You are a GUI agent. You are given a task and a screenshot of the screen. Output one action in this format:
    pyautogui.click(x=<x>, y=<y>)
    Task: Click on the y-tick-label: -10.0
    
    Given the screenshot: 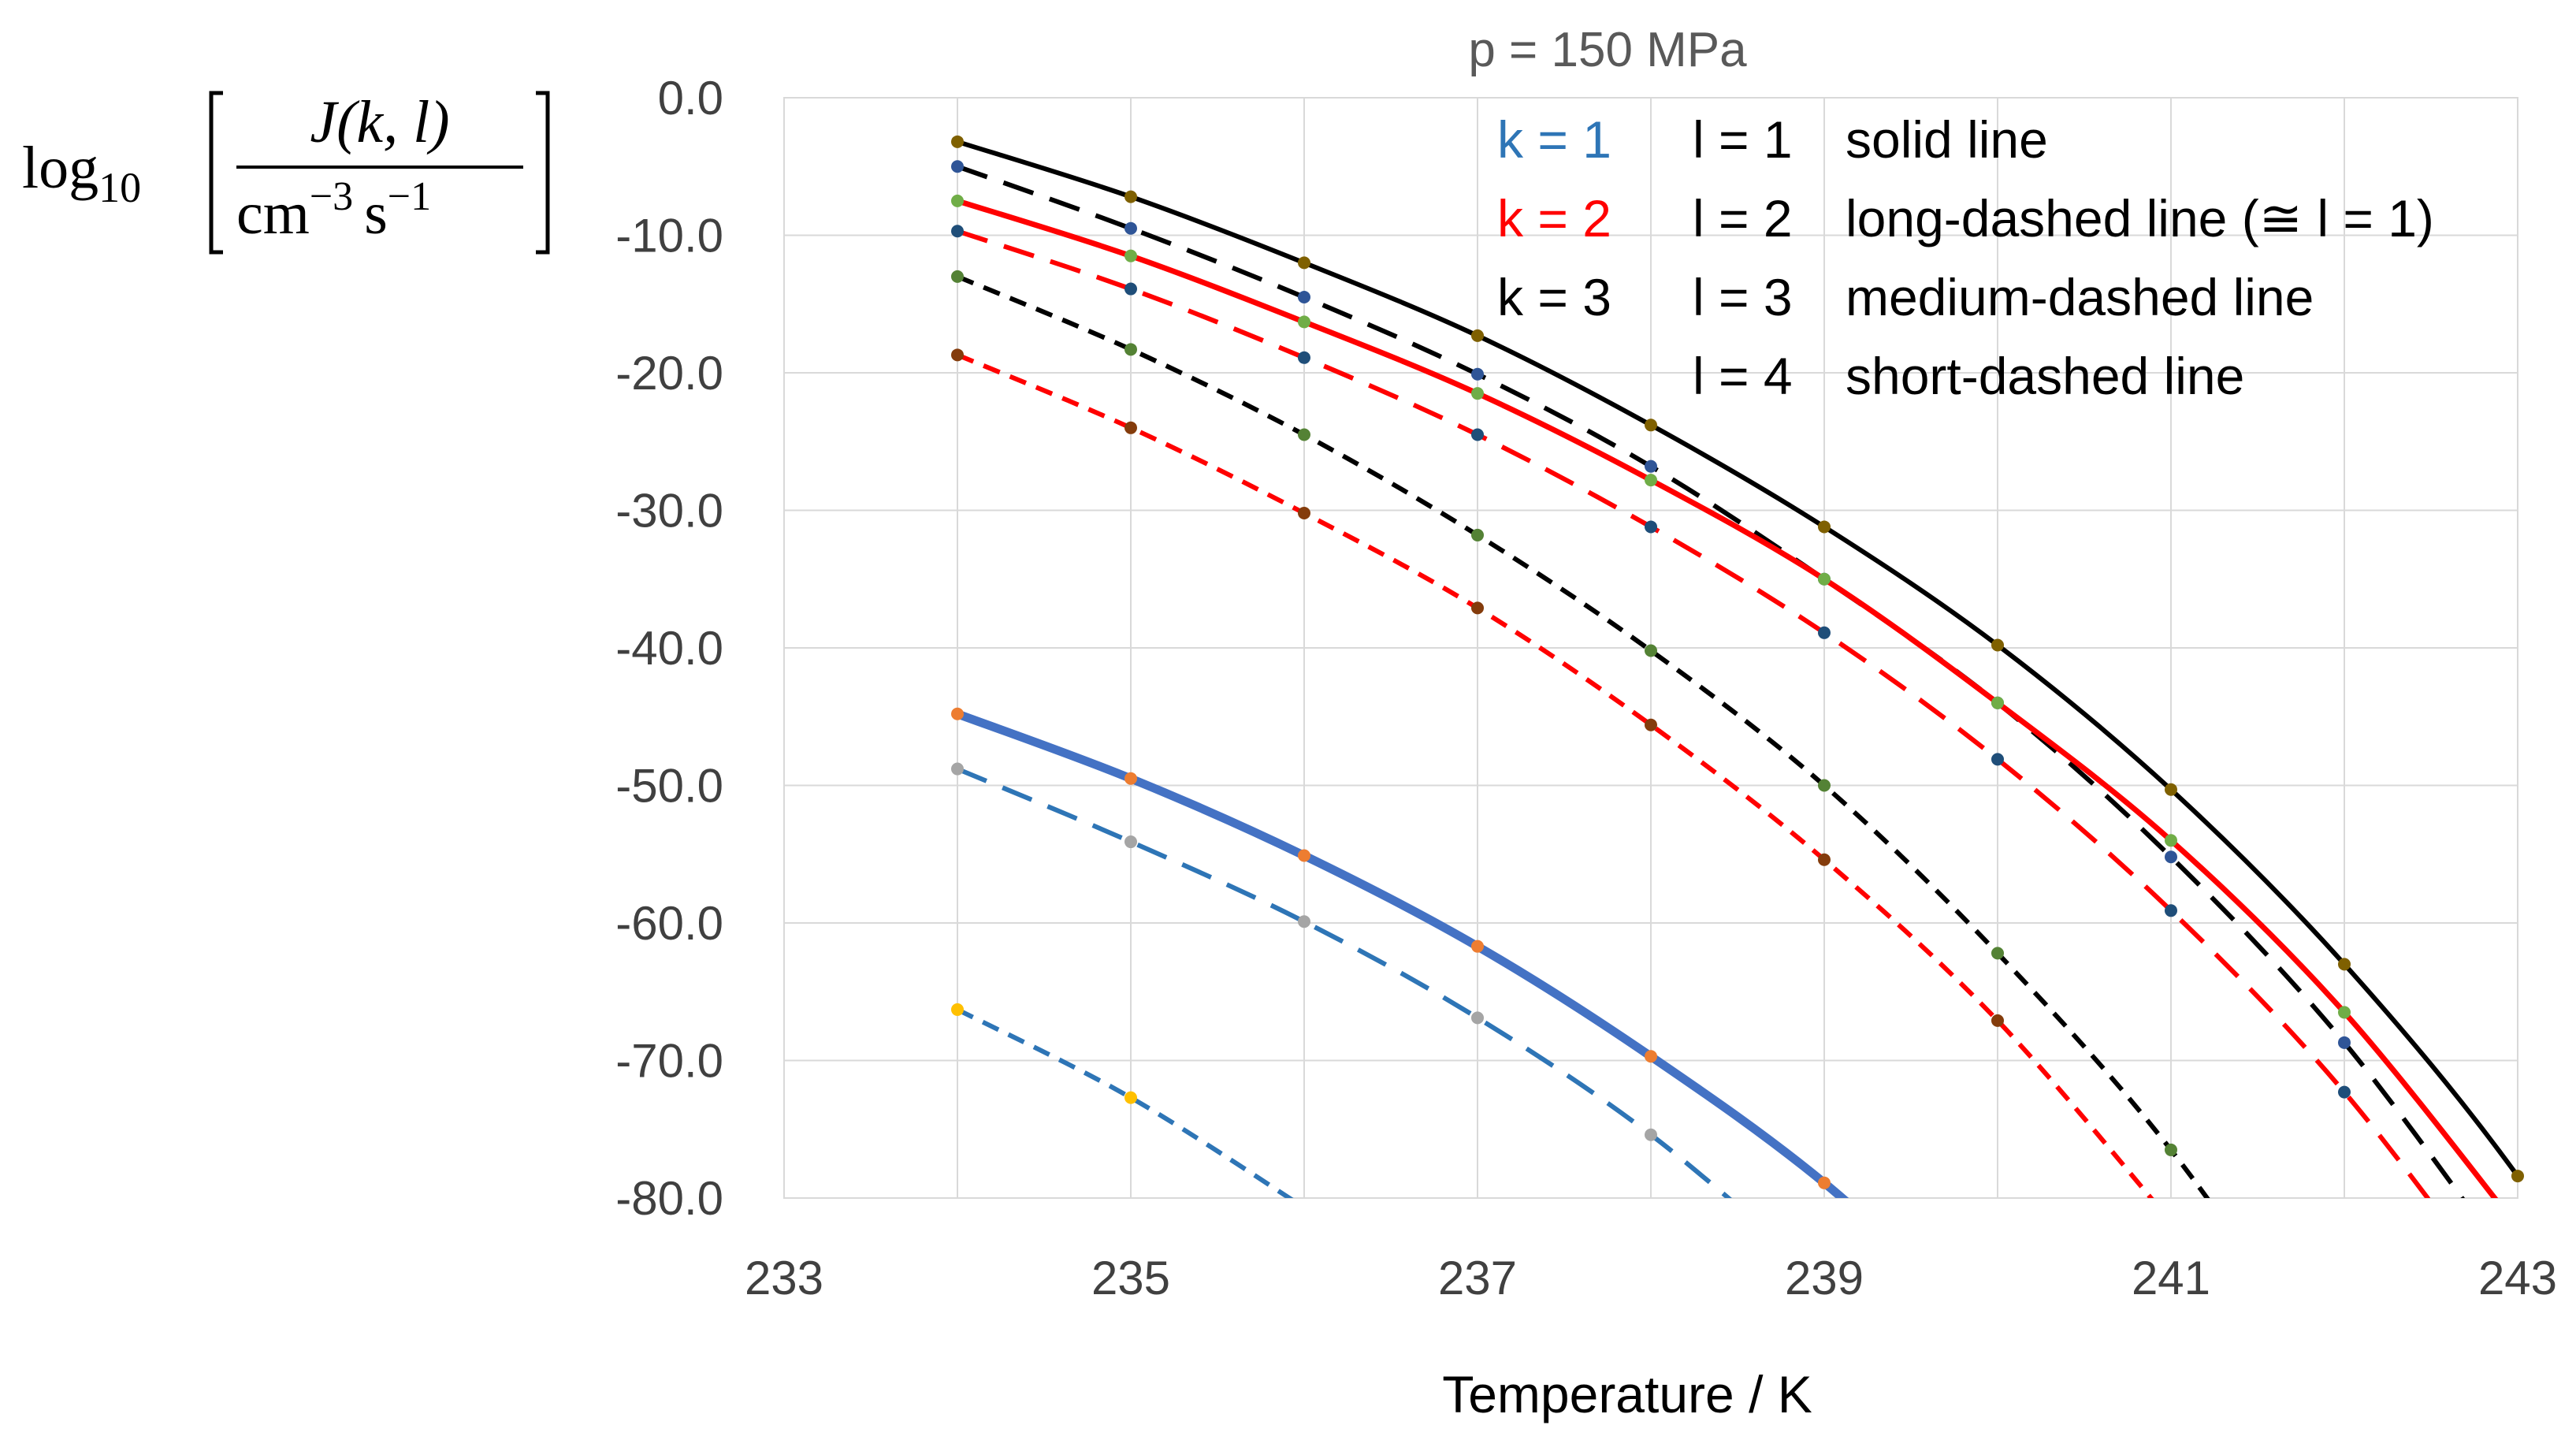 What is the action you would take?
    pyautogui.click(x=669, y=236)
    